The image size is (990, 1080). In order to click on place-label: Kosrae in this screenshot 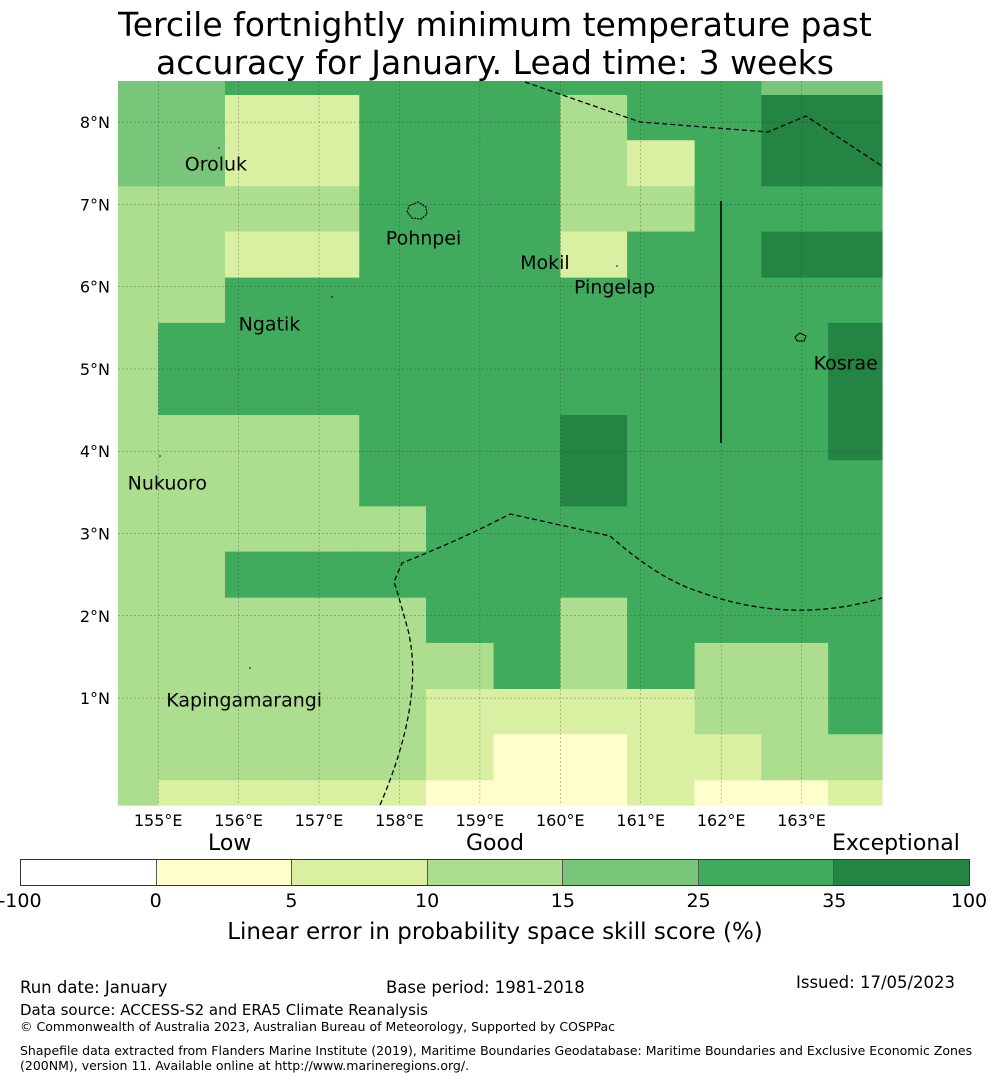, I will do `click(846, 363)`.